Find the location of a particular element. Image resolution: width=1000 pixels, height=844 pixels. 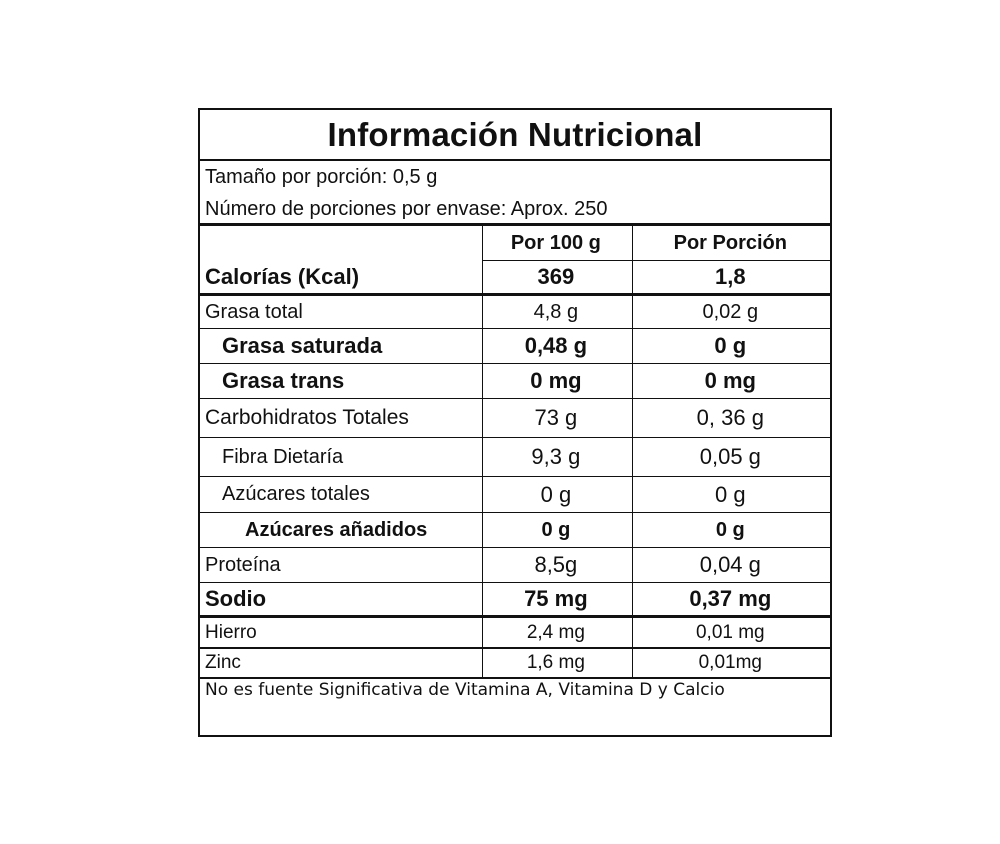

nutrient-name: Sodio is located at coordinates (236, 598).